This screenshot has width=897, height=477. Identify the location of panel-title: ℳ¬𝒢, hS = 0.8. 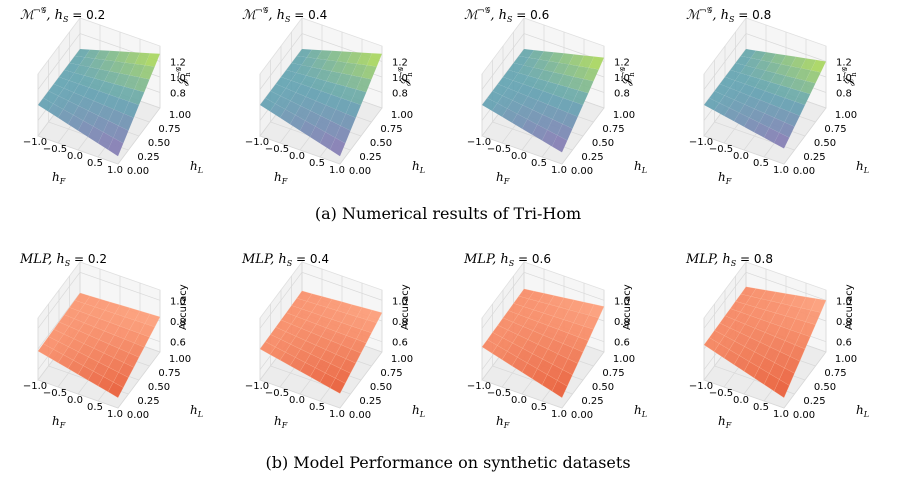
(728, 15).